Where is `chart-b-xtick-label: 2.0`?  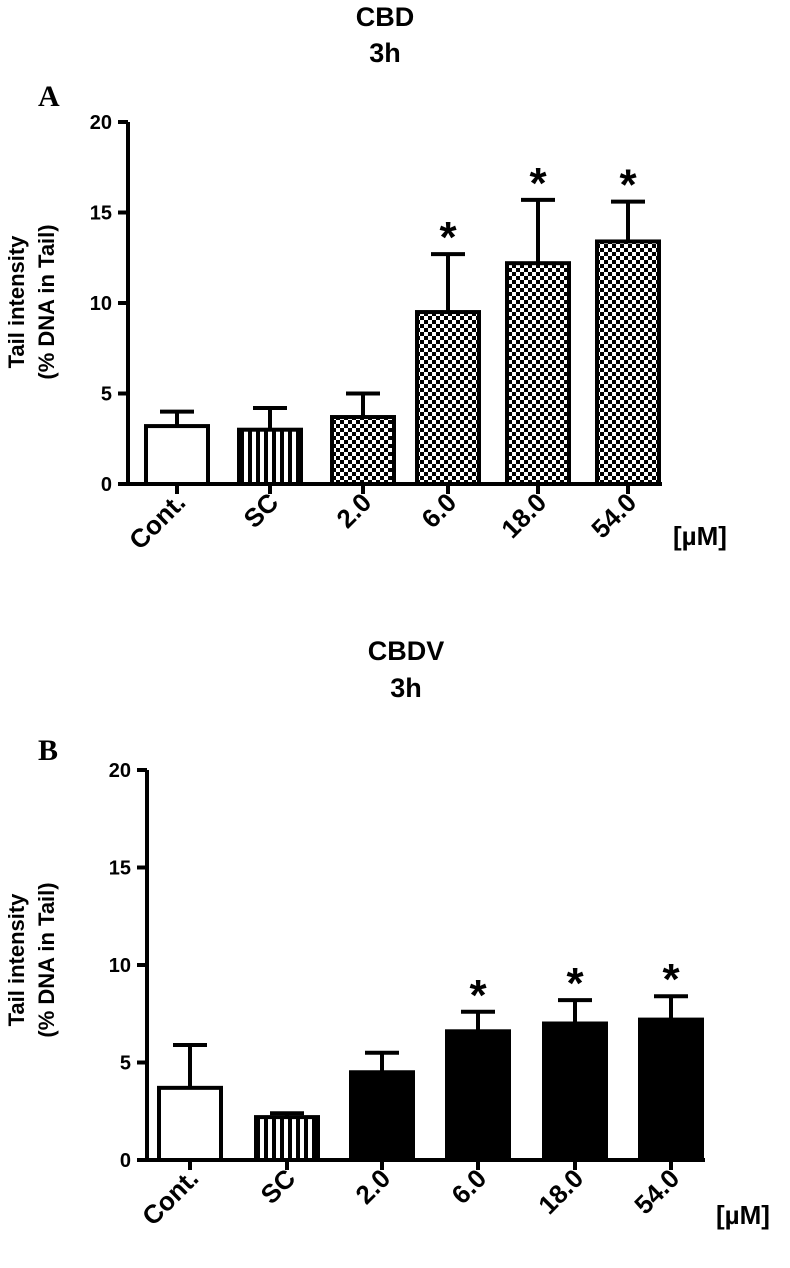 chart-b-xtick-label: 2.0 is located at coordinates (372, 1186).